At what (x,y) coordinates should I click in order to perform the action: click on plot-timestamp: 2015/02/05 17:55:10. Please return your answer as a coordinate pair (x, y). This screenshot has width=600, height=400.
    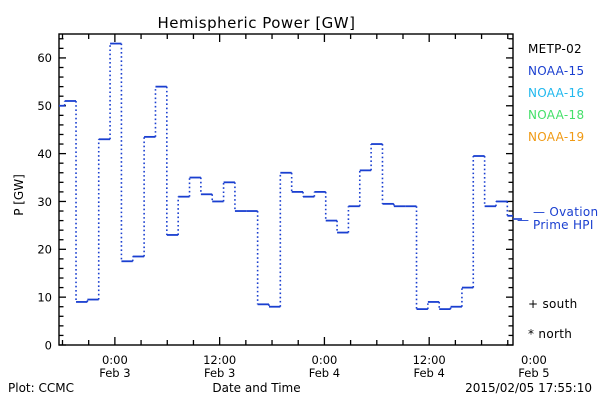
    Looking at the image, I should click on (528, 388).